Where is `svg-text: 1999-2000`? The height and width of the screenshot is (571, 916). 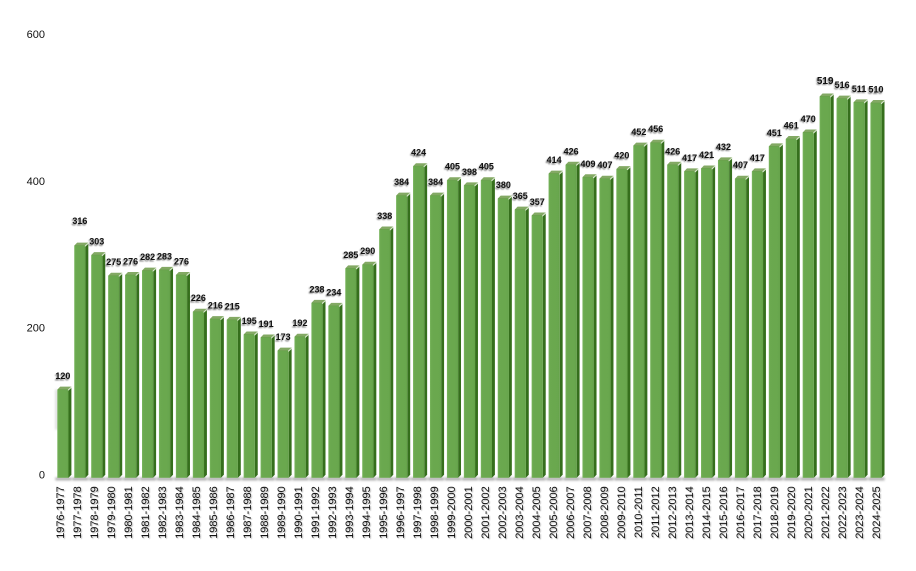 svg-text: 1999-2000 is located at coordinates (452, 512).